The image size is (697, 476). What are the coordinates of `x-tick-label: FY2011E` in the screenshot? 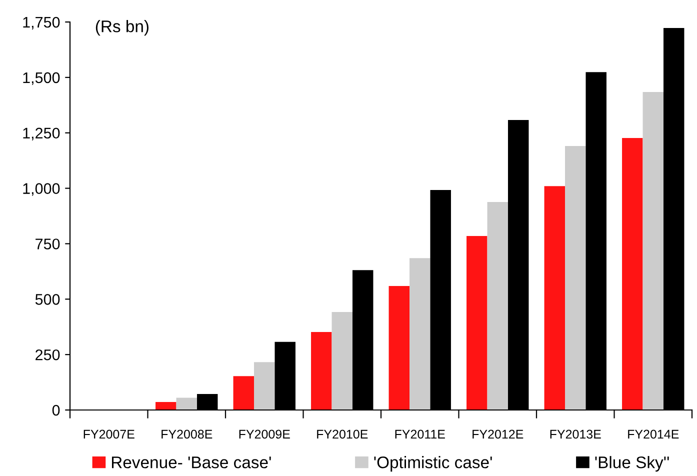 It's located at (420, 434).